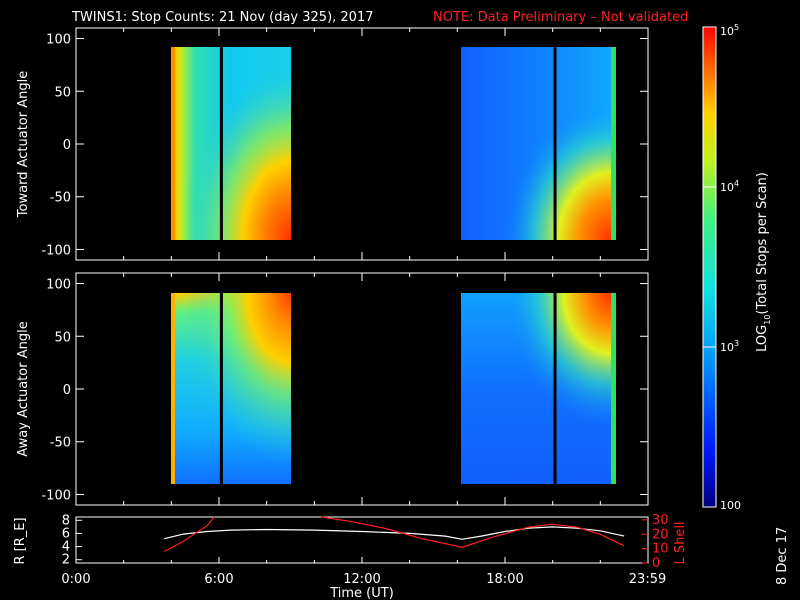  Describe the element at coordinates (66, 533) in the screenshot. I see `r-ytick-label: 6` at that location.